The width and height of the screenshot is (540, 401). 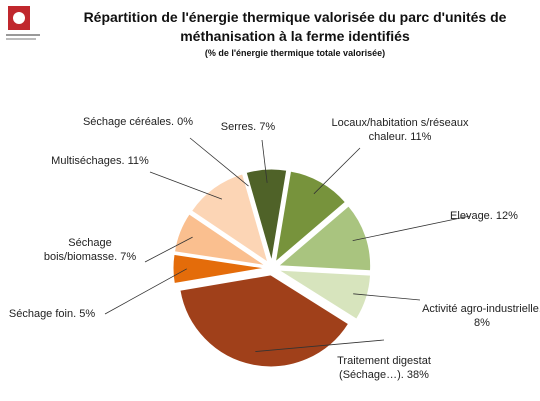 I want to click on slice-label: Activité agro-industrielle. 8%, so click(x=481, y=316).